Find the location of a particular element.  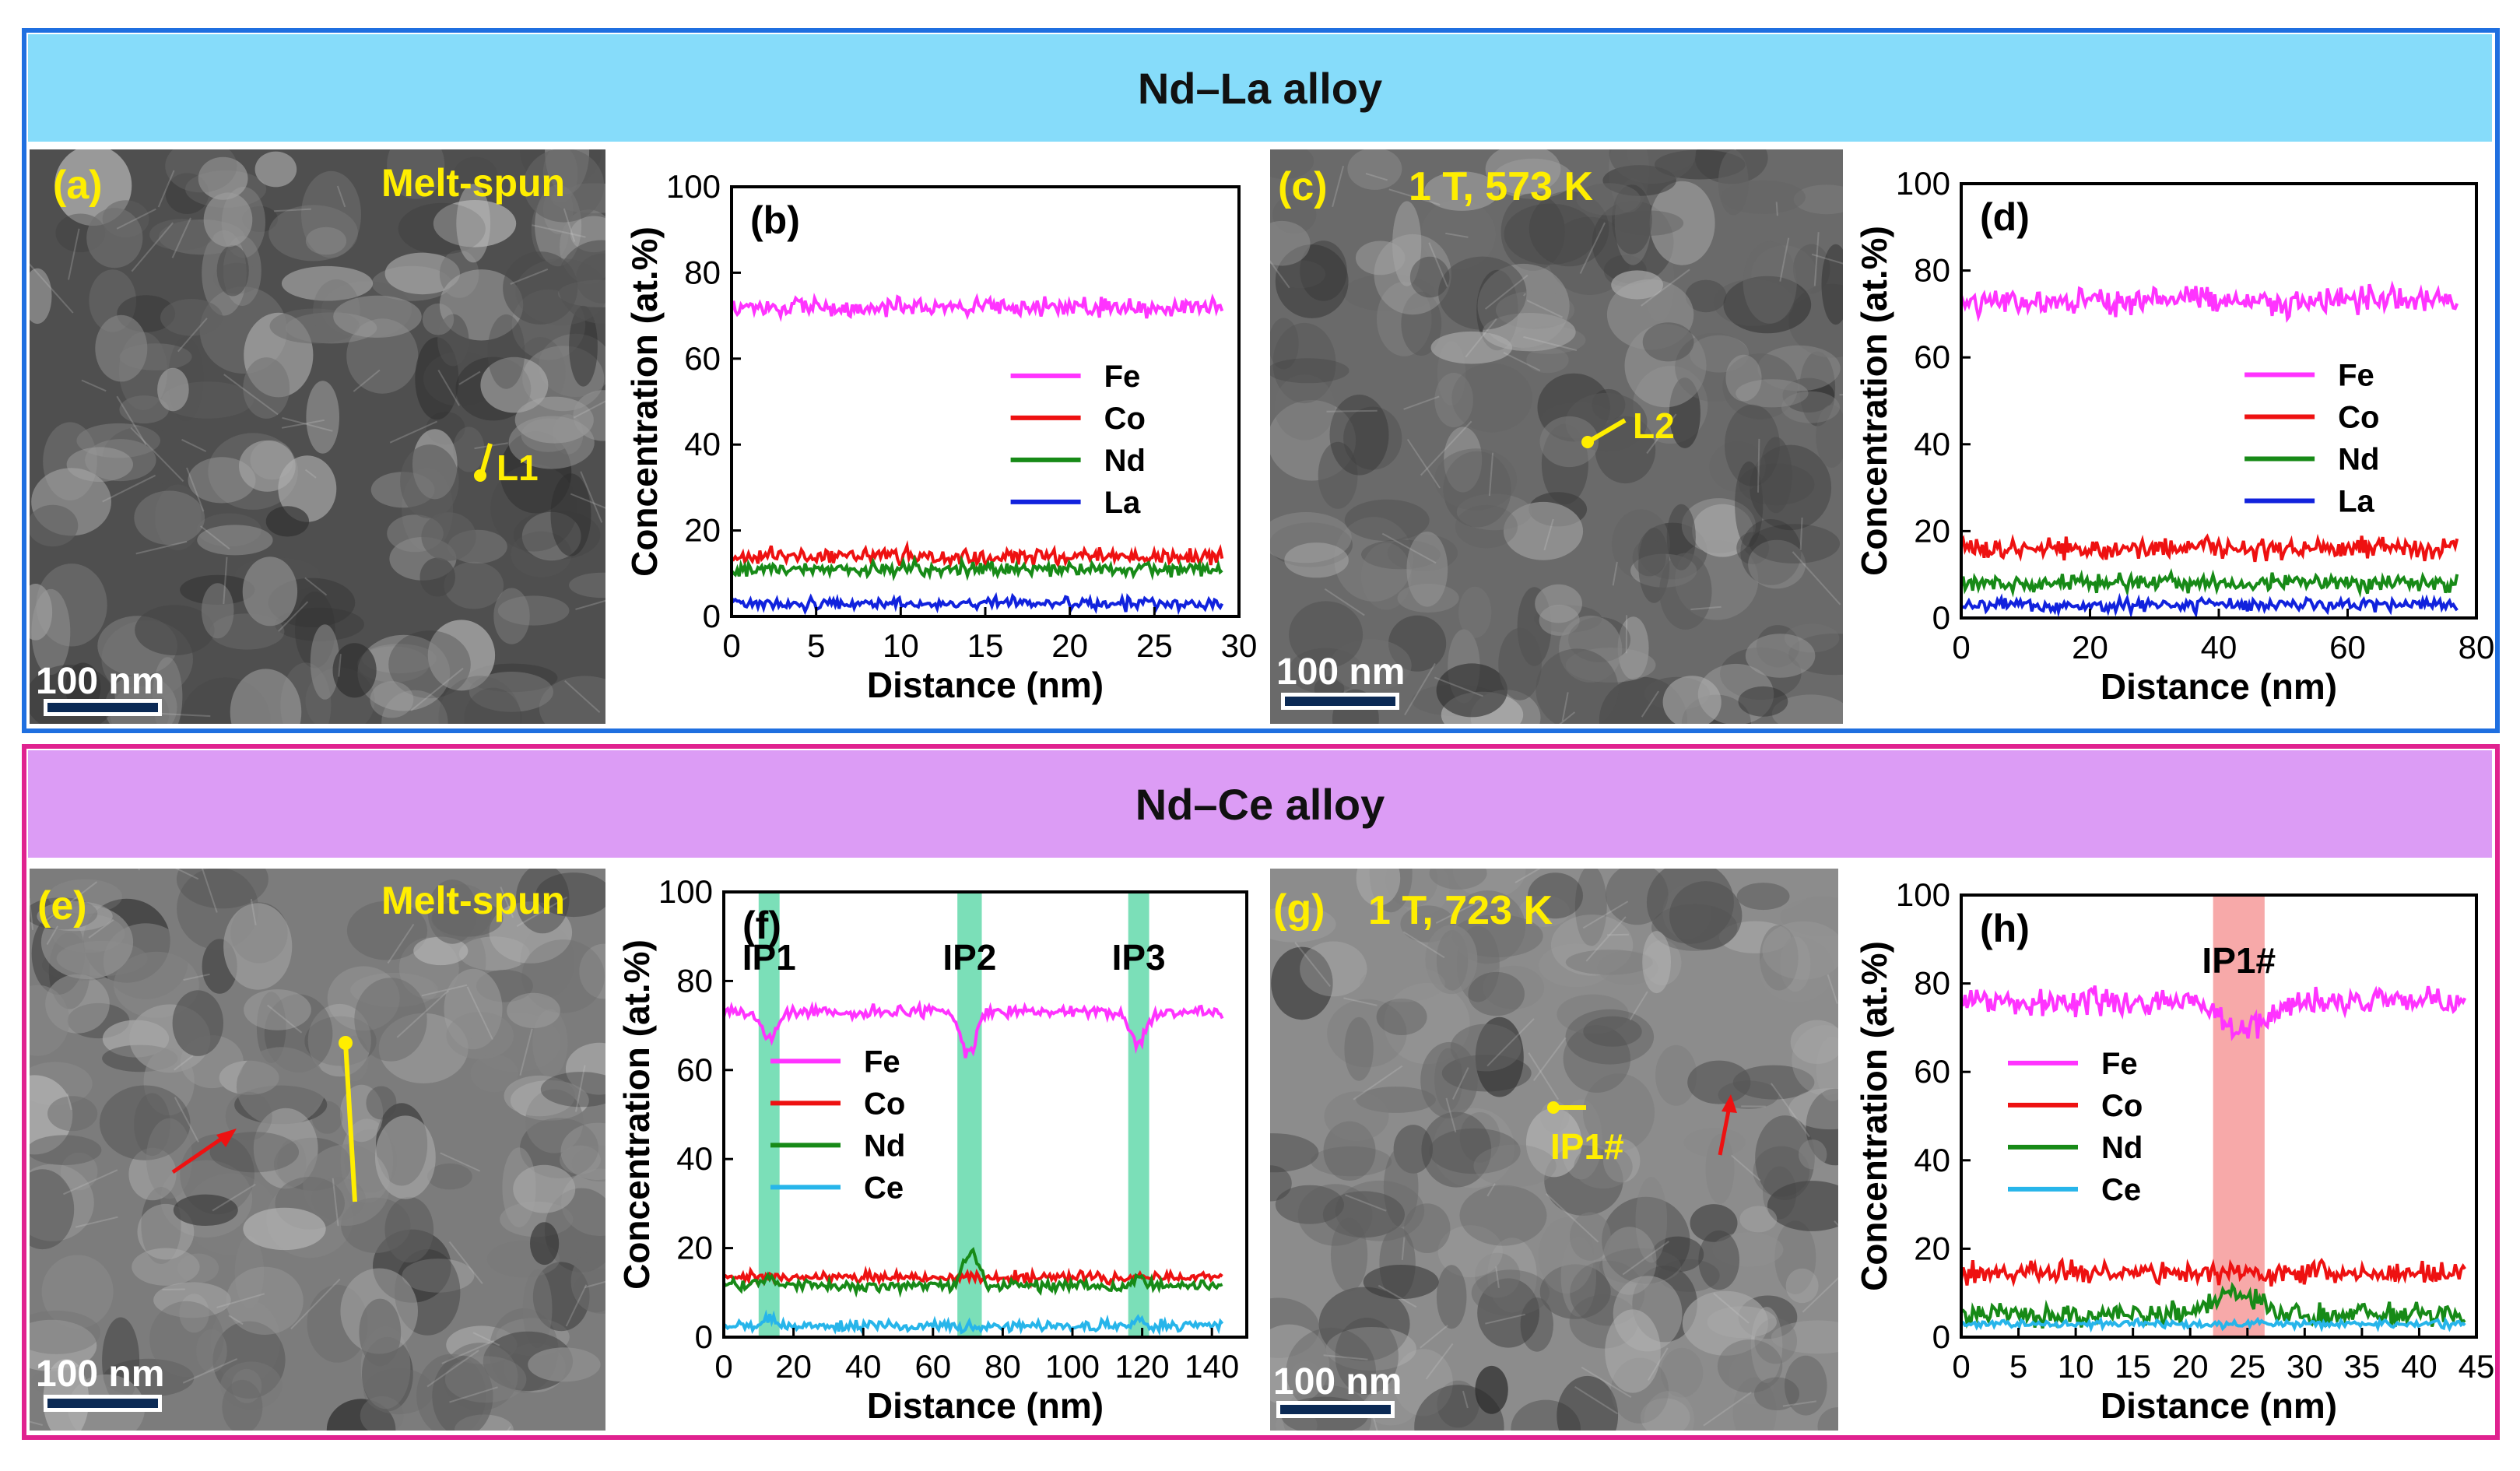

micrograph-g is located at coordinates (1554, 1150).